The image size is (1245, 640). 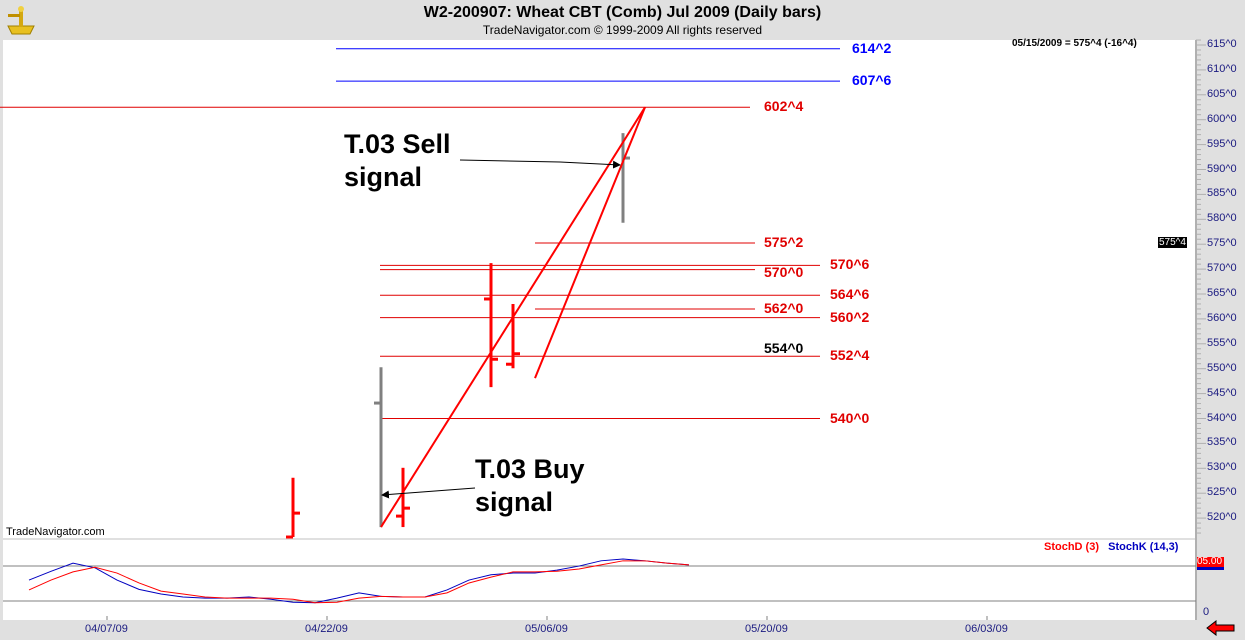 What do you see at coordinates (784, 271) in the screenshot?
I see `level-label: 570^0` at bounding box center [784, 271].